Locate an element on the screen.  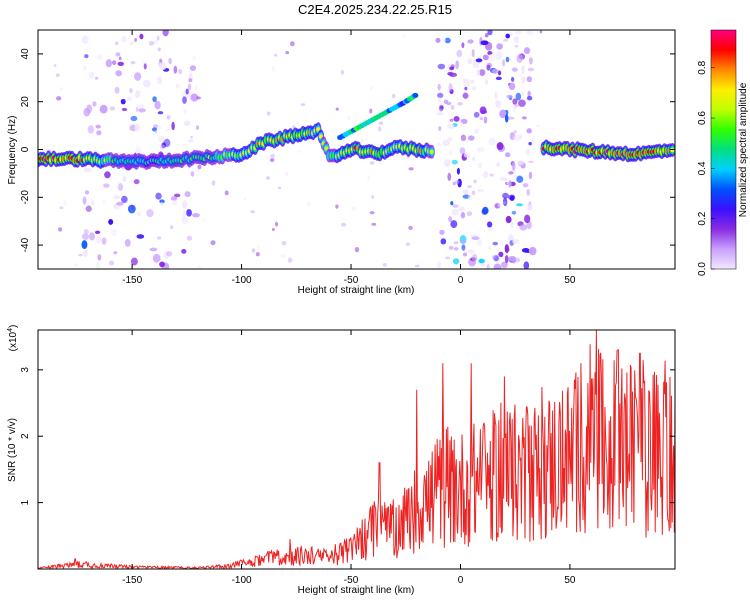
spectrogram-ylabel: Frequency (Hz) is located at coordinates (12, 150).